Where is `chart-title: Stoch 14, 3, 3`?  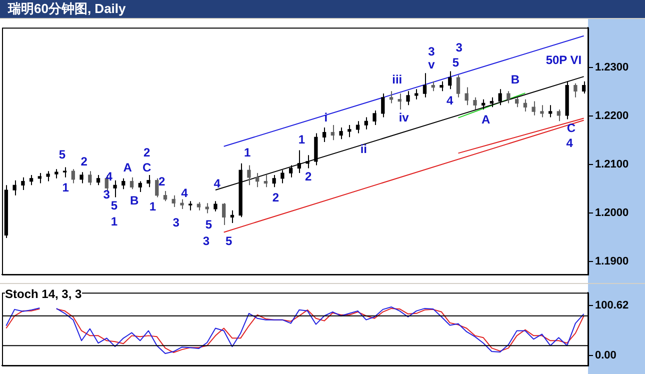
chart-title: Stoch 14, 3, 3 is located at coordinates (43, 294).